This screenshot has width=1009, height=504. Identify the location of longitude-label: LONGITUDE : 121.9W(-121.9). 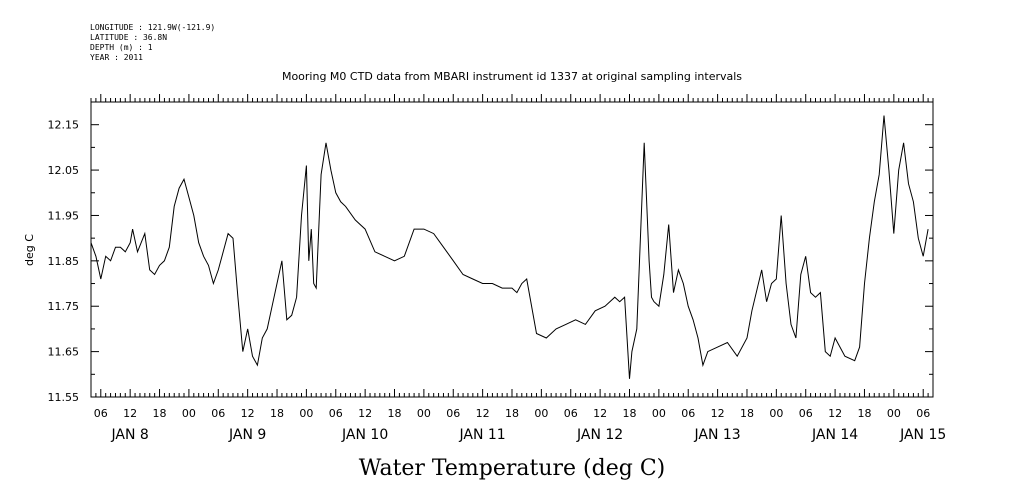
(152, 27).